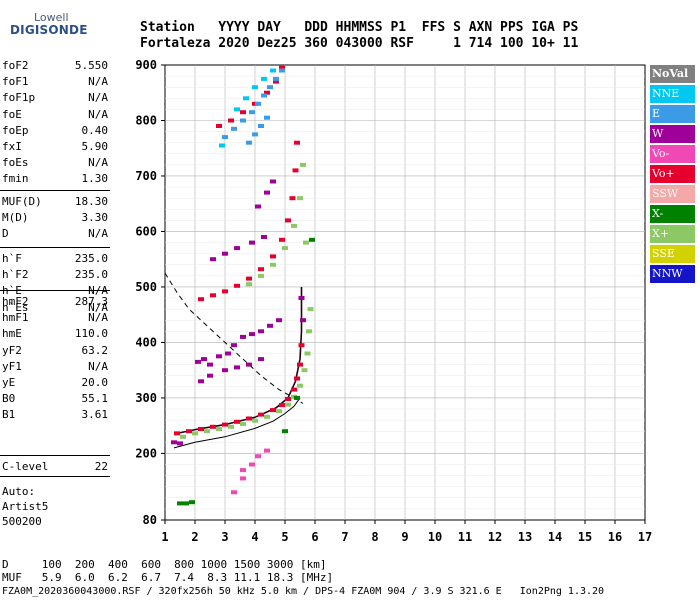 Image resolution: width=700 pixels, height=600 pixels. What do you see at coordinates (51, 17) in the screenshot?
I see `logo-lowell: Lowell` at bounding box center [51, 17].